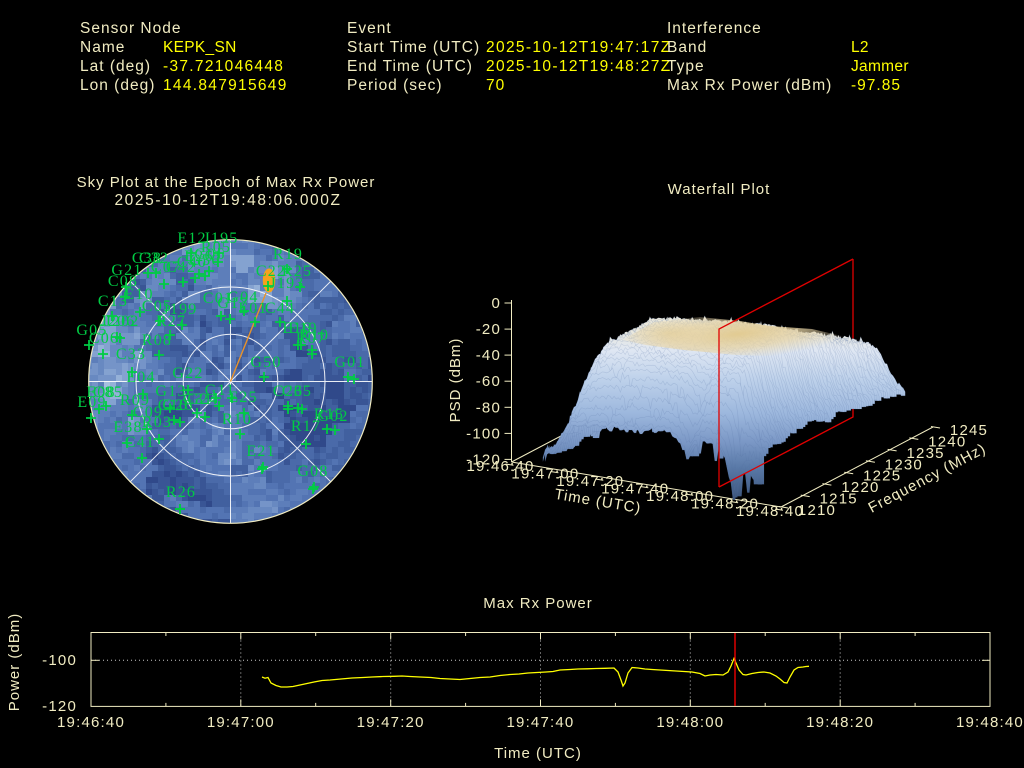  I want to click on svg-text: C08, so click(123, 281).